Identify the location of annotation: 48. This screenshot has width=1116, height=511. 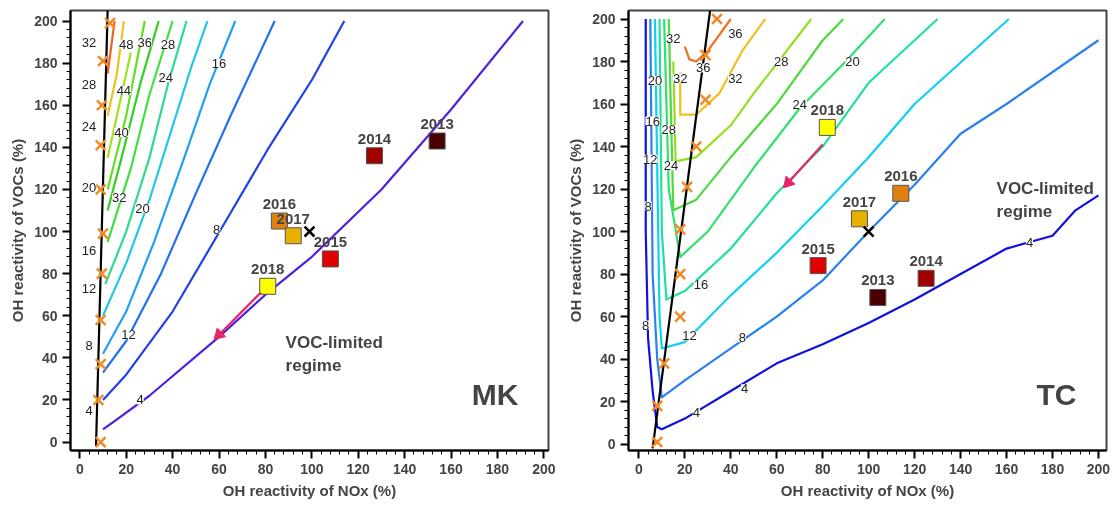
(126, 44).